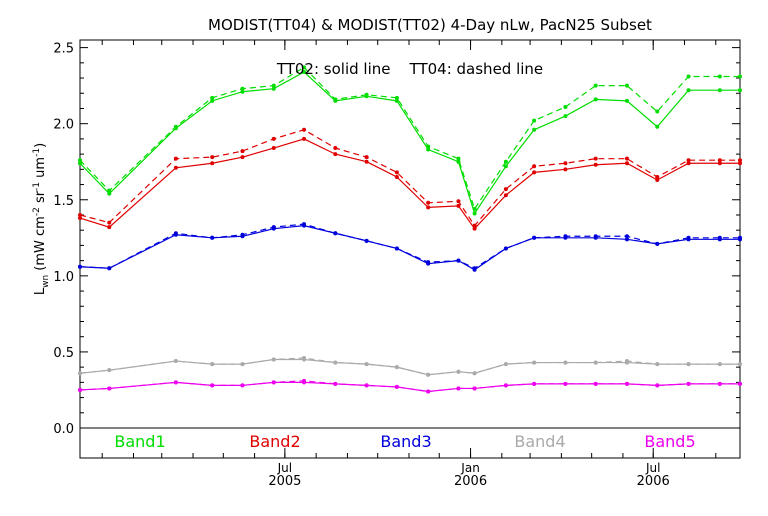  What do you see at coordinates (40, 198) in the screenshot?
I see `y-axis-label-part: sr` at bounding box center [40, 198].